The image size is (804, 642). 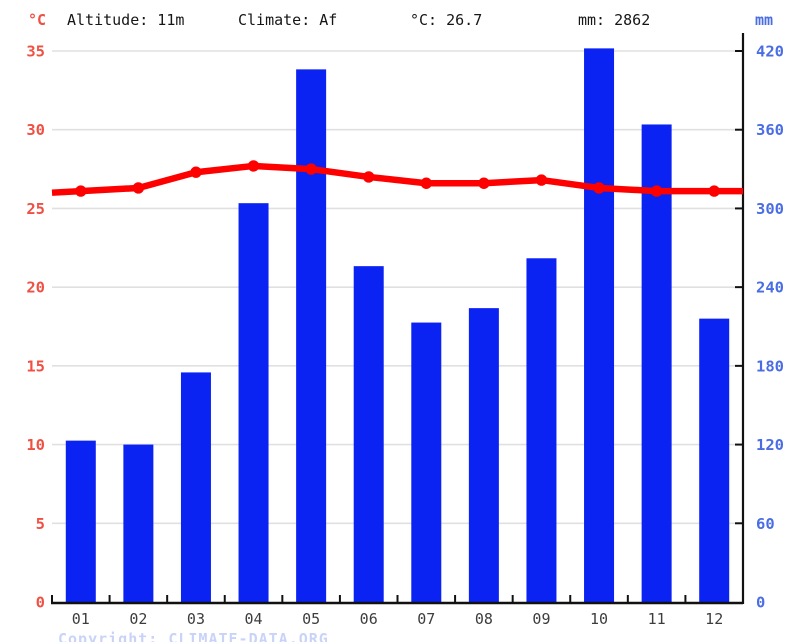 What do you see at coordinates (770, 288) in the screenshot?
I see `right-tick-label: 240` at bounding box center [770, 288].